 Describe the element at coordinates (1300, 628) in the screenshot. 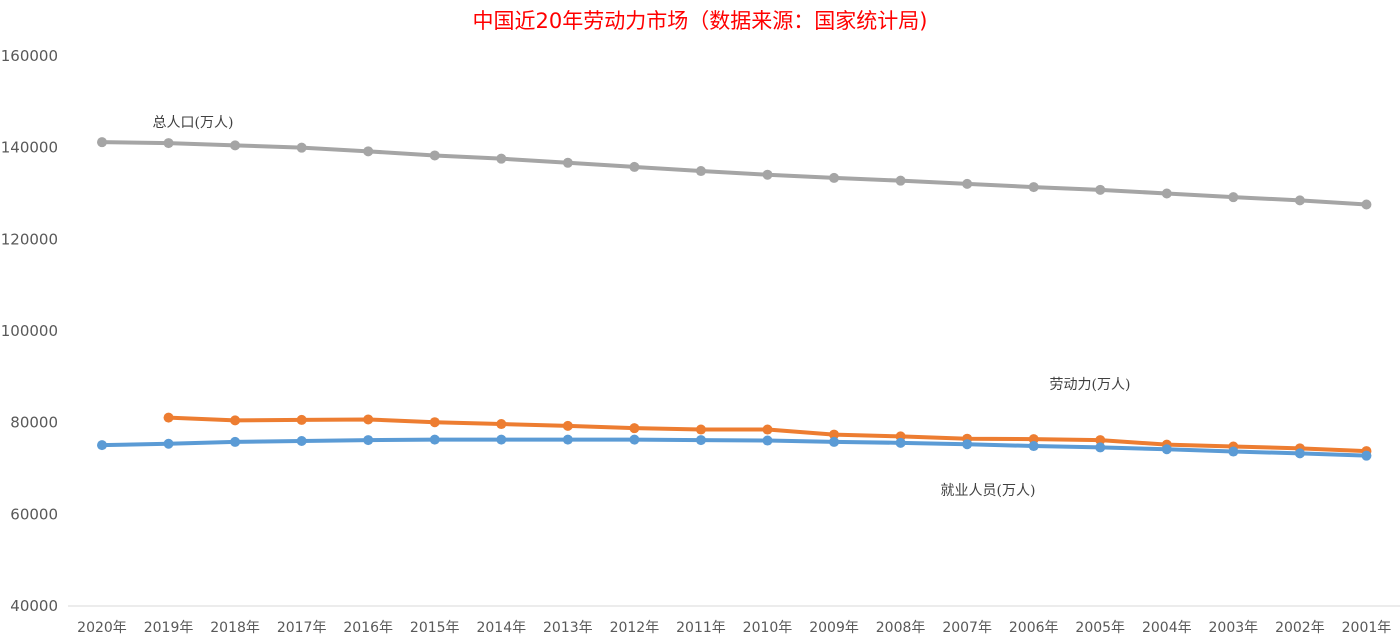

I see `x-tick-label: 2002年` at that location.